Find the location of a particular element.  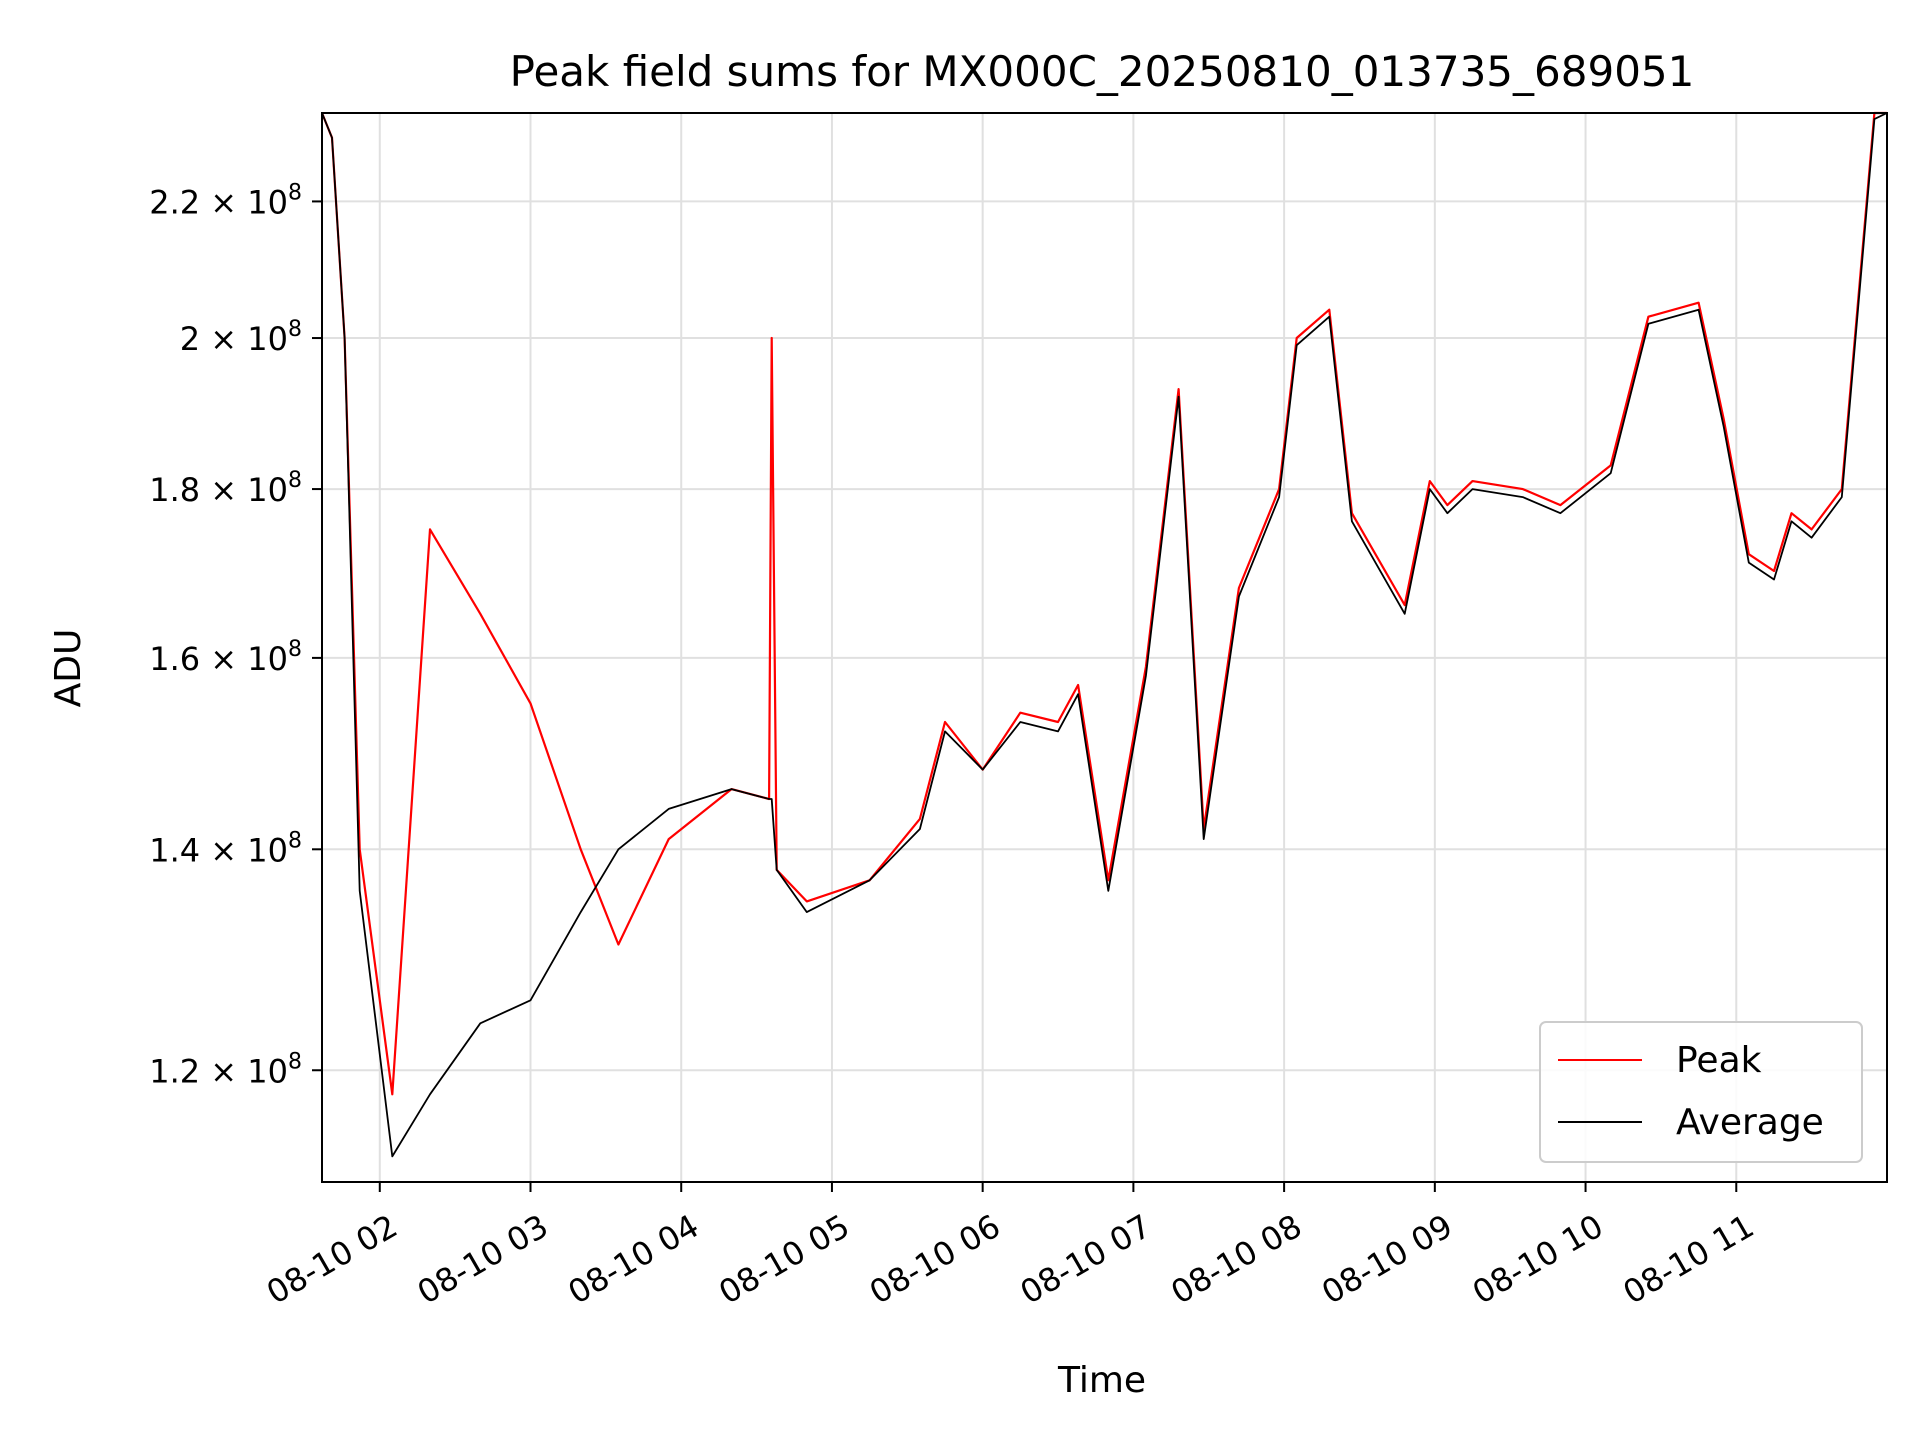

legend-label-average: Average is located at coordinates (1750, 1122).